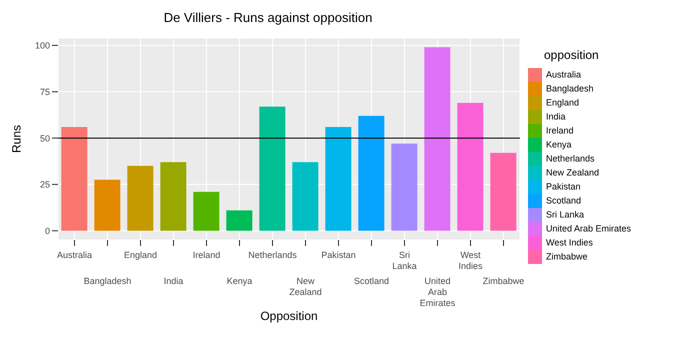 This screenshot has height=338, width=676. Describe the element at coordinates (141, 255) in the screenshot. I see `x-tick-label: England` at that location.